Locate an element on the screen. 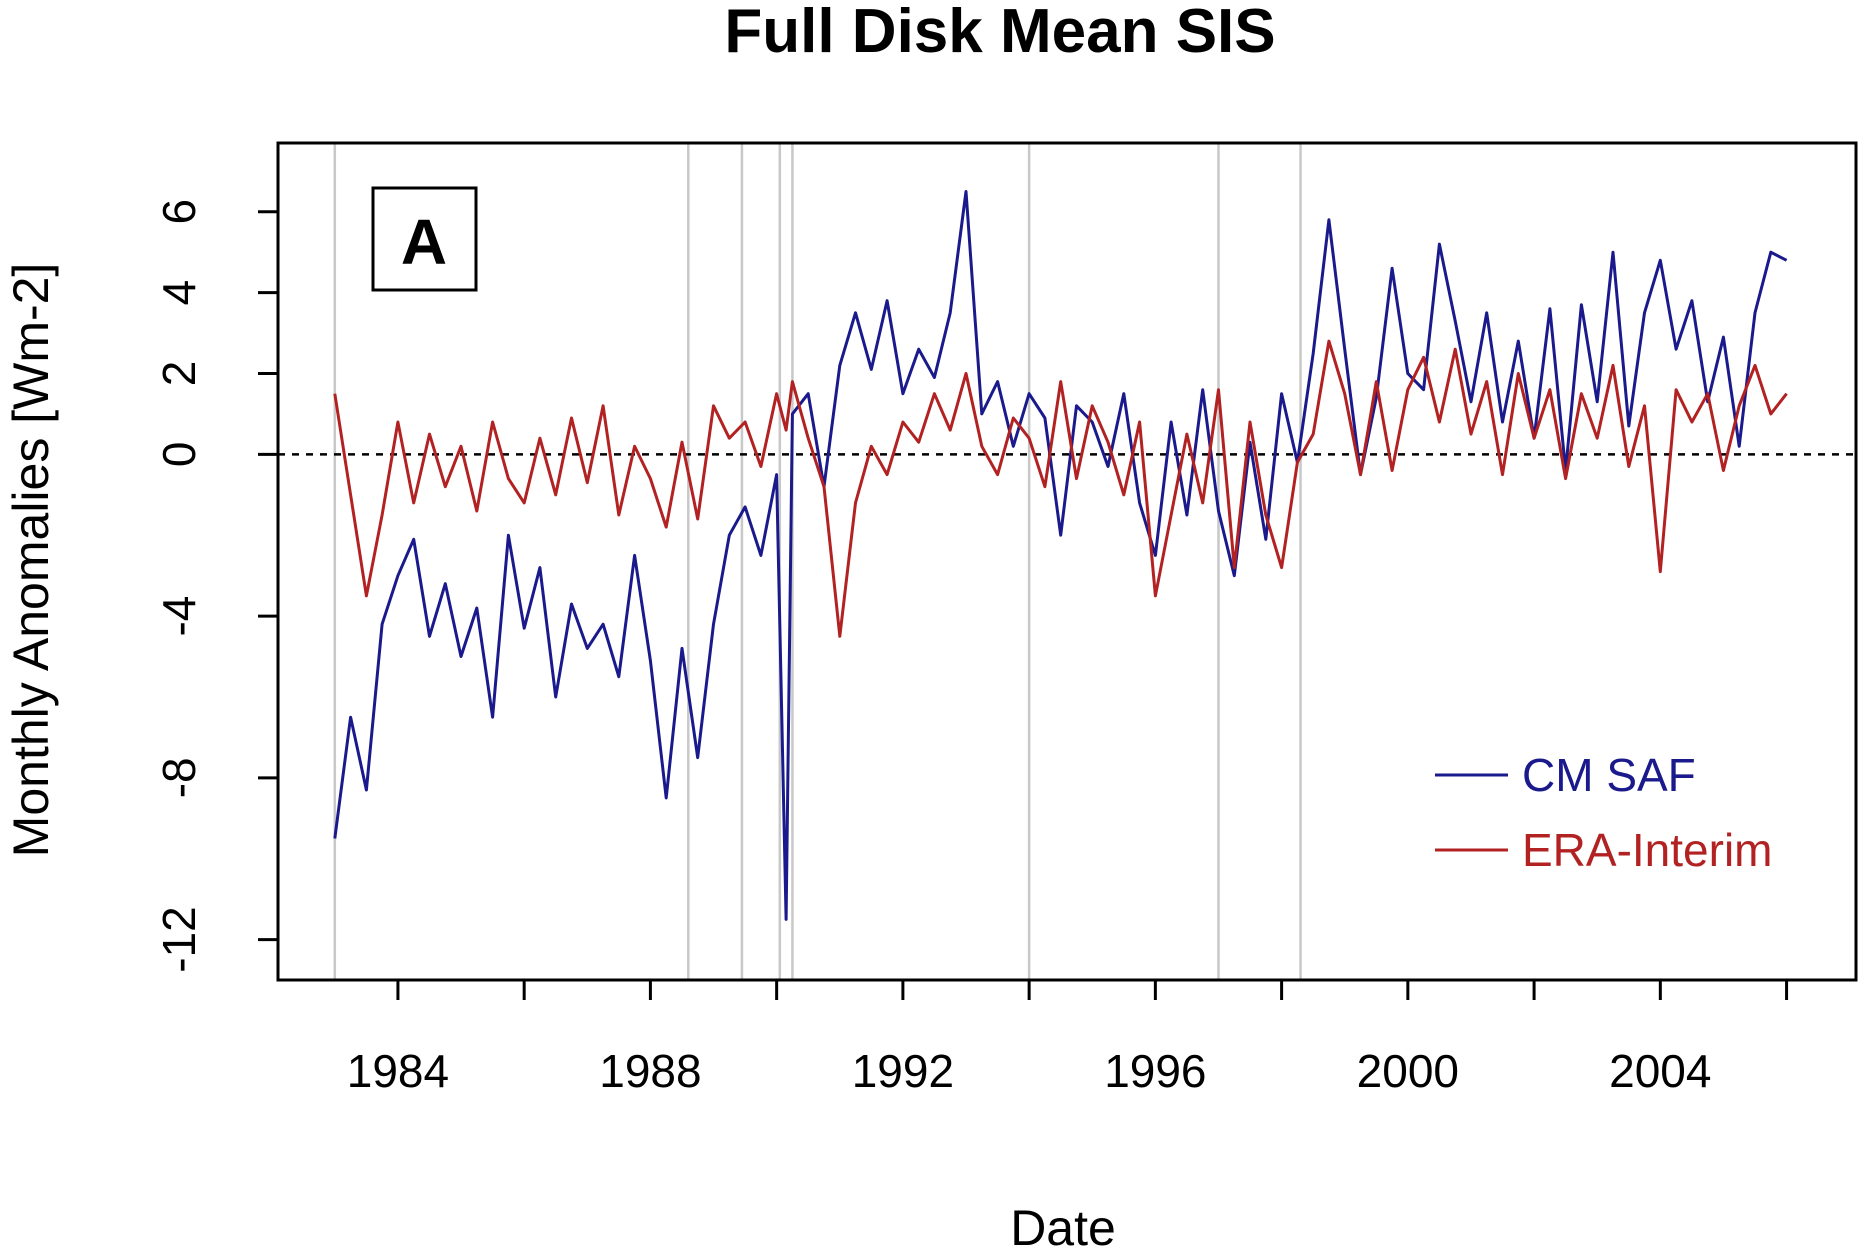  legend-label-1: ERA-Interim is located at coordinates (1647, 850).